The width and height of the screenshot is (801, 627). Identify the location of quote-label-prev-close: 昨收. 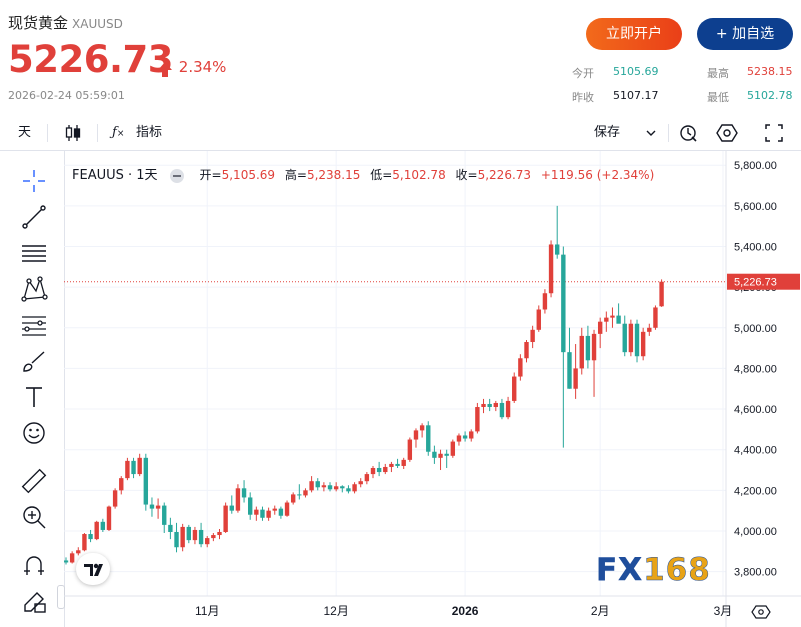
(583, 97).